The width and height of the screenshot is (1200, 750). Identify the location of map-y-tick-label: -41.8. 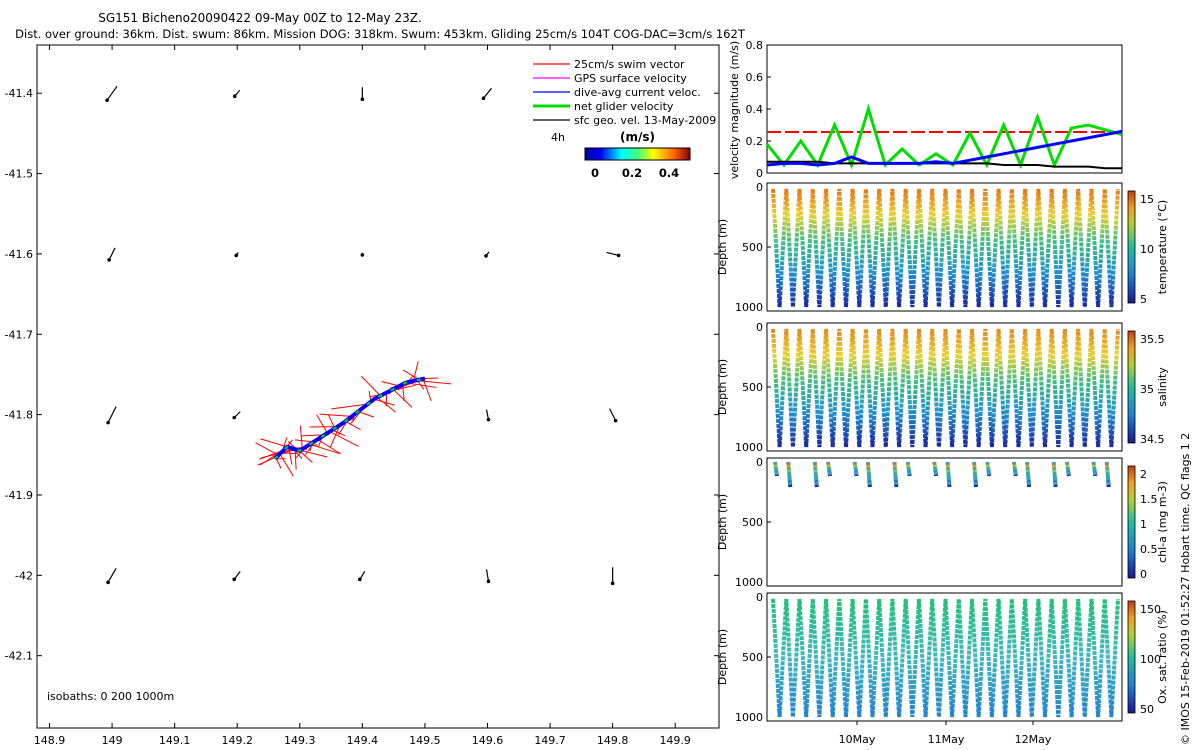
(19, 415).